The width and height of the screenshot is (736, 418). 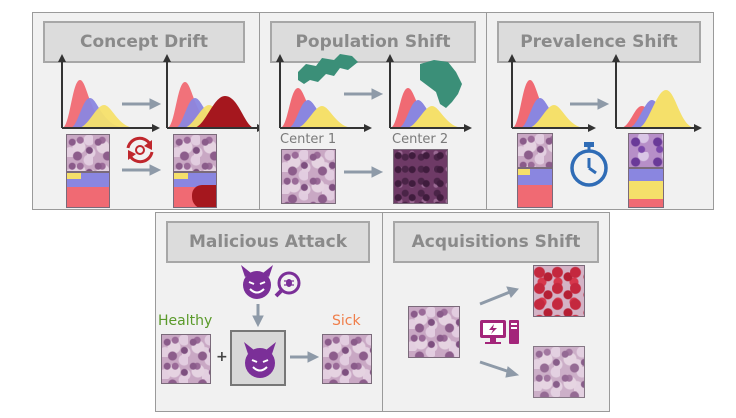 I want to click on panel-title-prevalence-shift: Prevalence Shift, so click(x=599, y=42).